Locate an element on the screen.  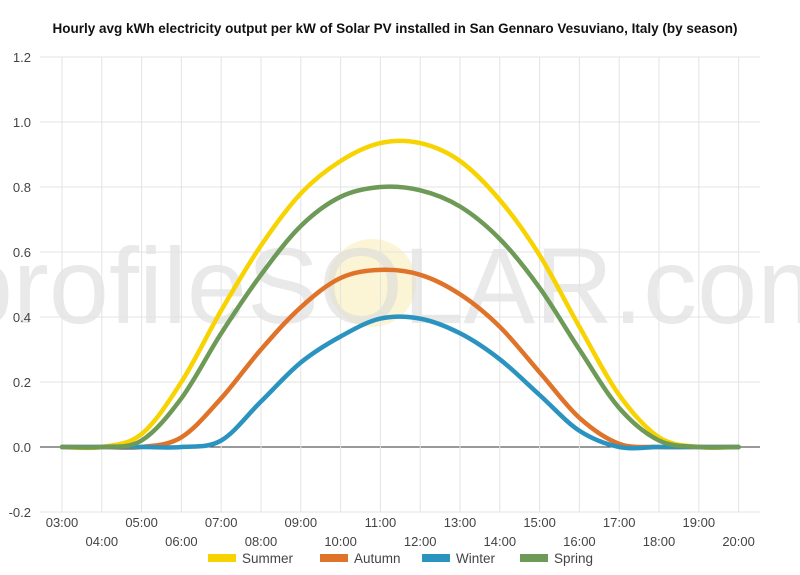
x-tick-label: 18:00 is located at coordinates (659, 541).